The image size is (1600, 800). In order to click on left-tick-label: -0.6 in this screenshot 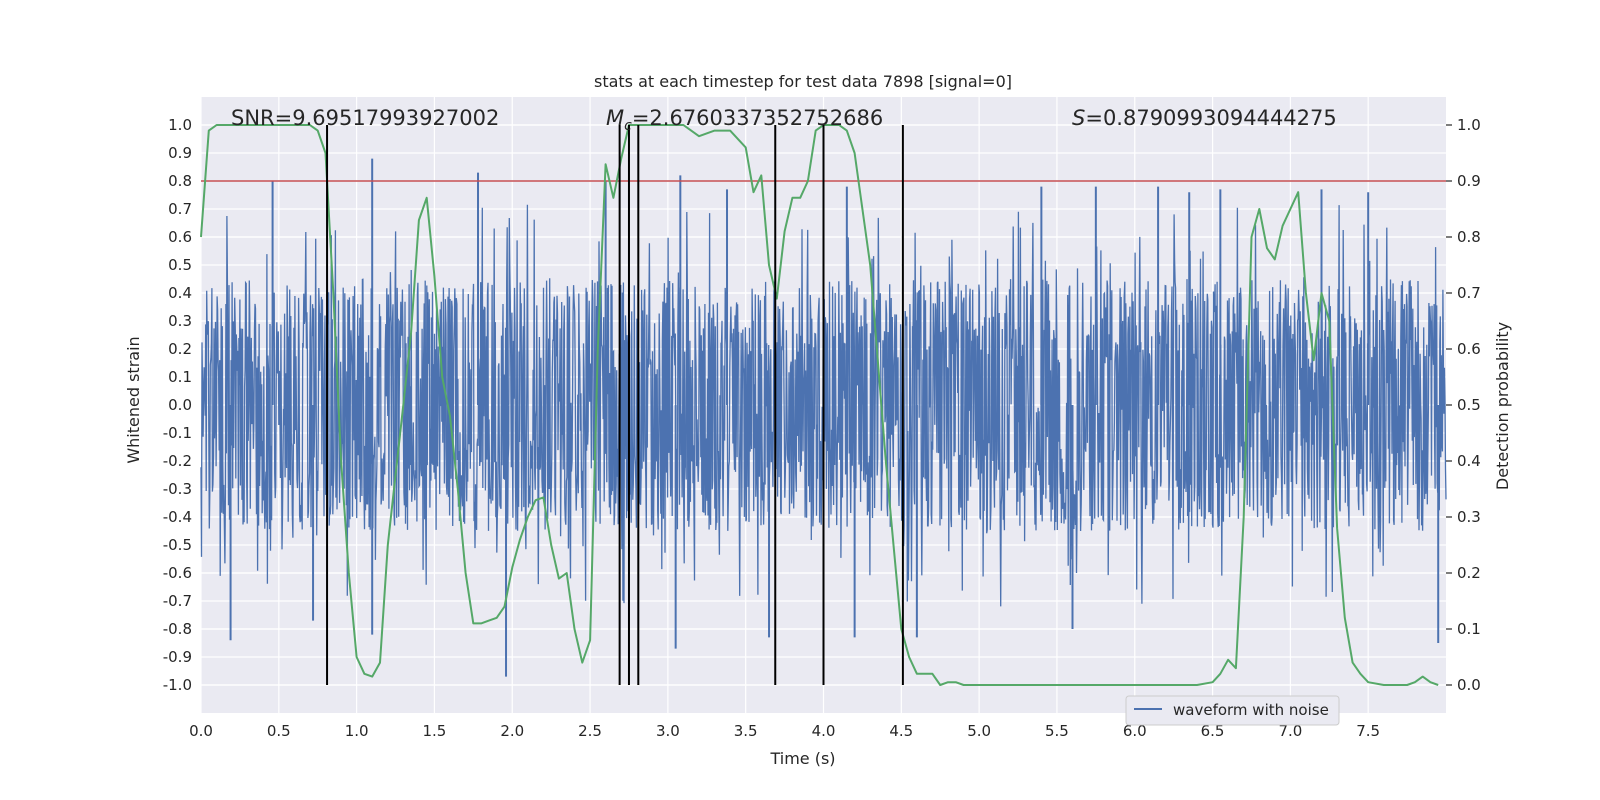, I will do `click(177, 573)`.